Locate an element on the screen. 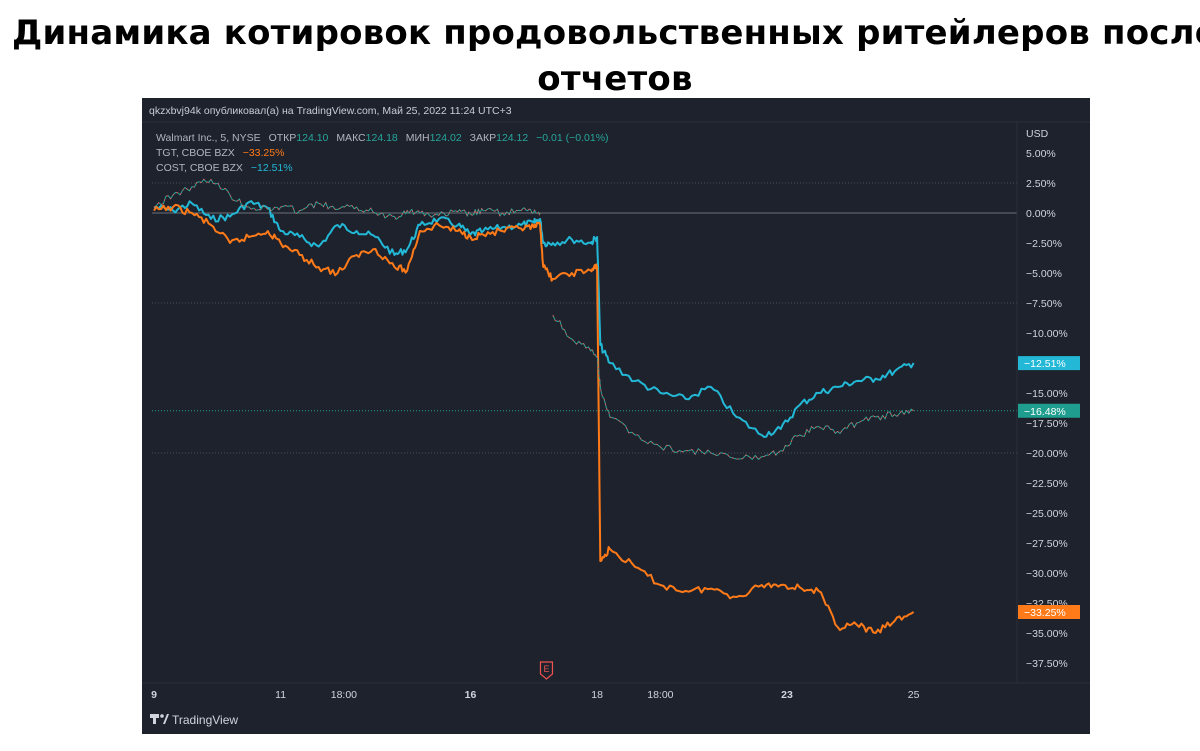 The width and height of the screenshot is (1200, 751). y-tick-label: 5.00% is located at coordinates (1041, 154).